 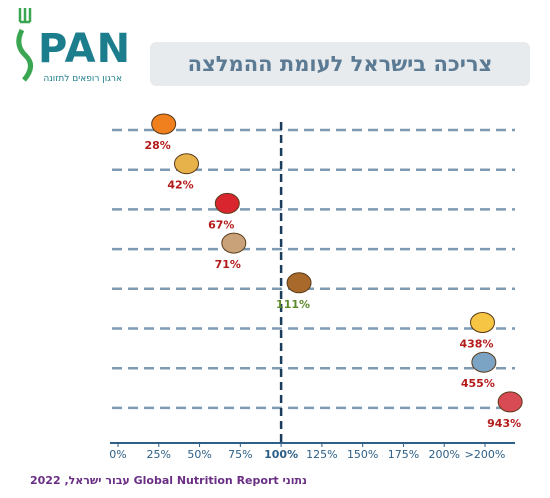 I want to click on x-tick-label: >200%, so click(x=485, y=454).